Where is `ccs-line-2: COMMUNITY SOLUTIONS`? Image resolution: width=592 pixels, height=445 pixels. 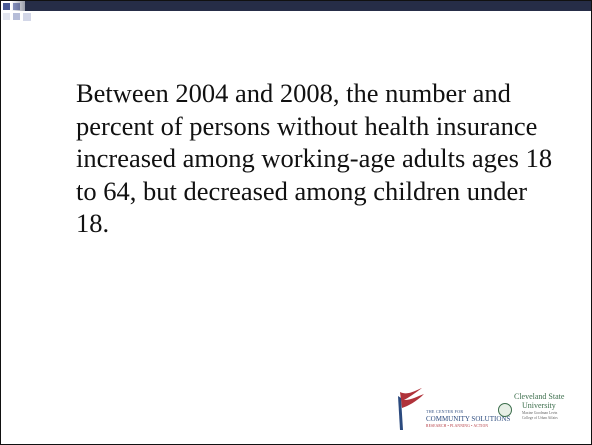 ccs-line-2: COMMUNITY SOLUTIONS is located at coordinates (468, 419).